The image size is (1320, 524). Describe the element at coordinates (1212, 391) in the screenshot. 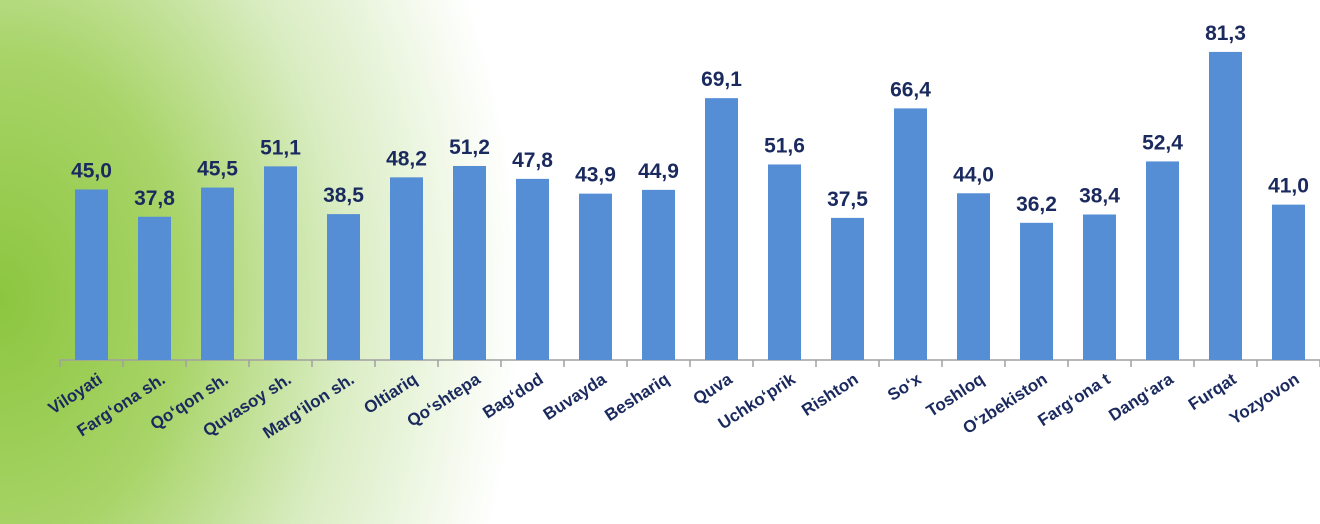

I see `x-tick-label: Furqat` at that location.